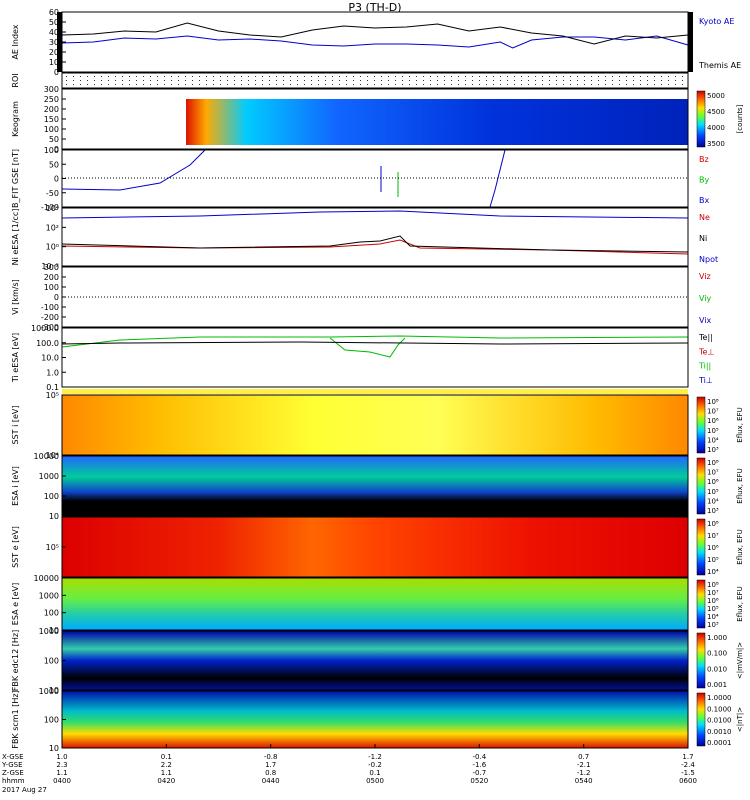 Image resolution: width=750 pixels, height=800 pixels. What do you see at coordinates (15, 358) in the screenshot?
I see `panel-ylabel: Ti eESA [eV]` at bounding box center [15, 358].